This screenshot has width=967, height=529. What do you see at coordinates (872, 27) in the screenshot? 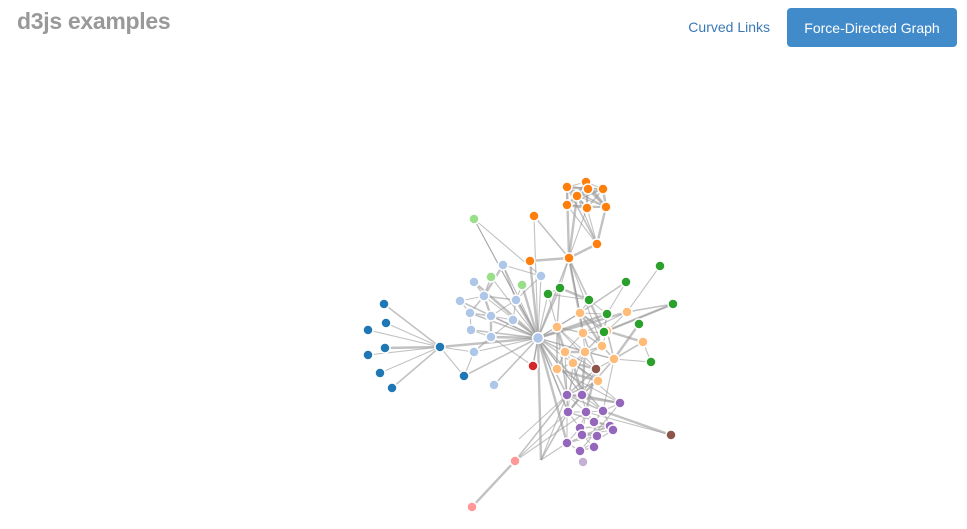
I see `force-directed-graph-button: Force-Directed Graph` at bounding box center [872, 27].